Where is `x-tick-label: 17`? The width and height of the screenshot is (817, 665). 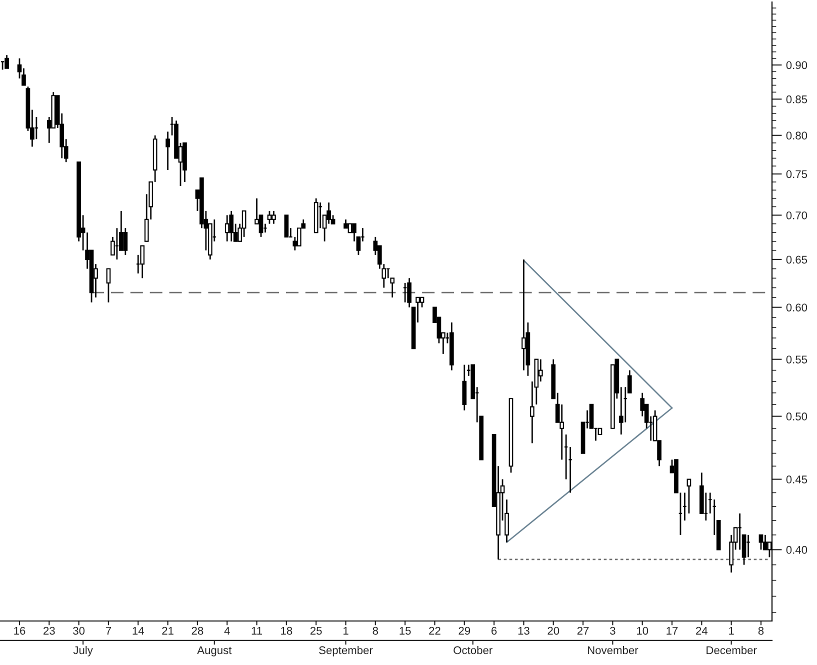 x-tick-label: 17 is located at coordinates (672, 630).